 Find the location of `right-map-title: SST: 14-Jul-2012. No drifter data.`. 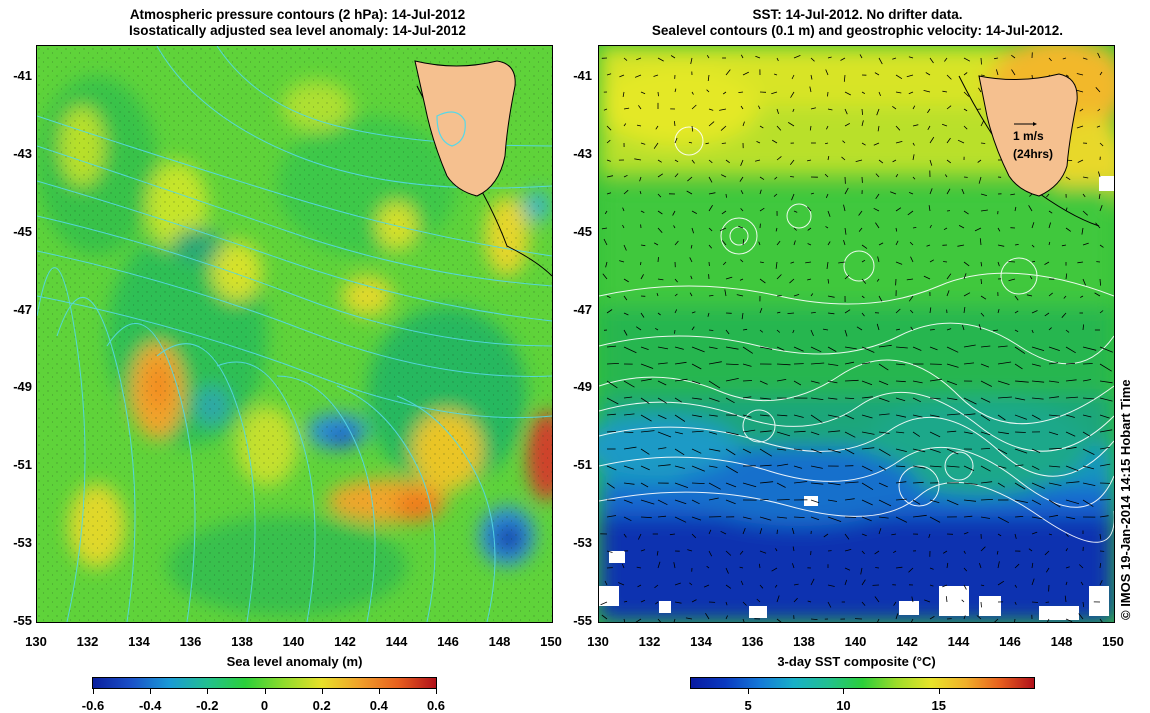

right-map-title: SST: 14-Jul-2012. No drifter data. is located at coordinates (857, 14).